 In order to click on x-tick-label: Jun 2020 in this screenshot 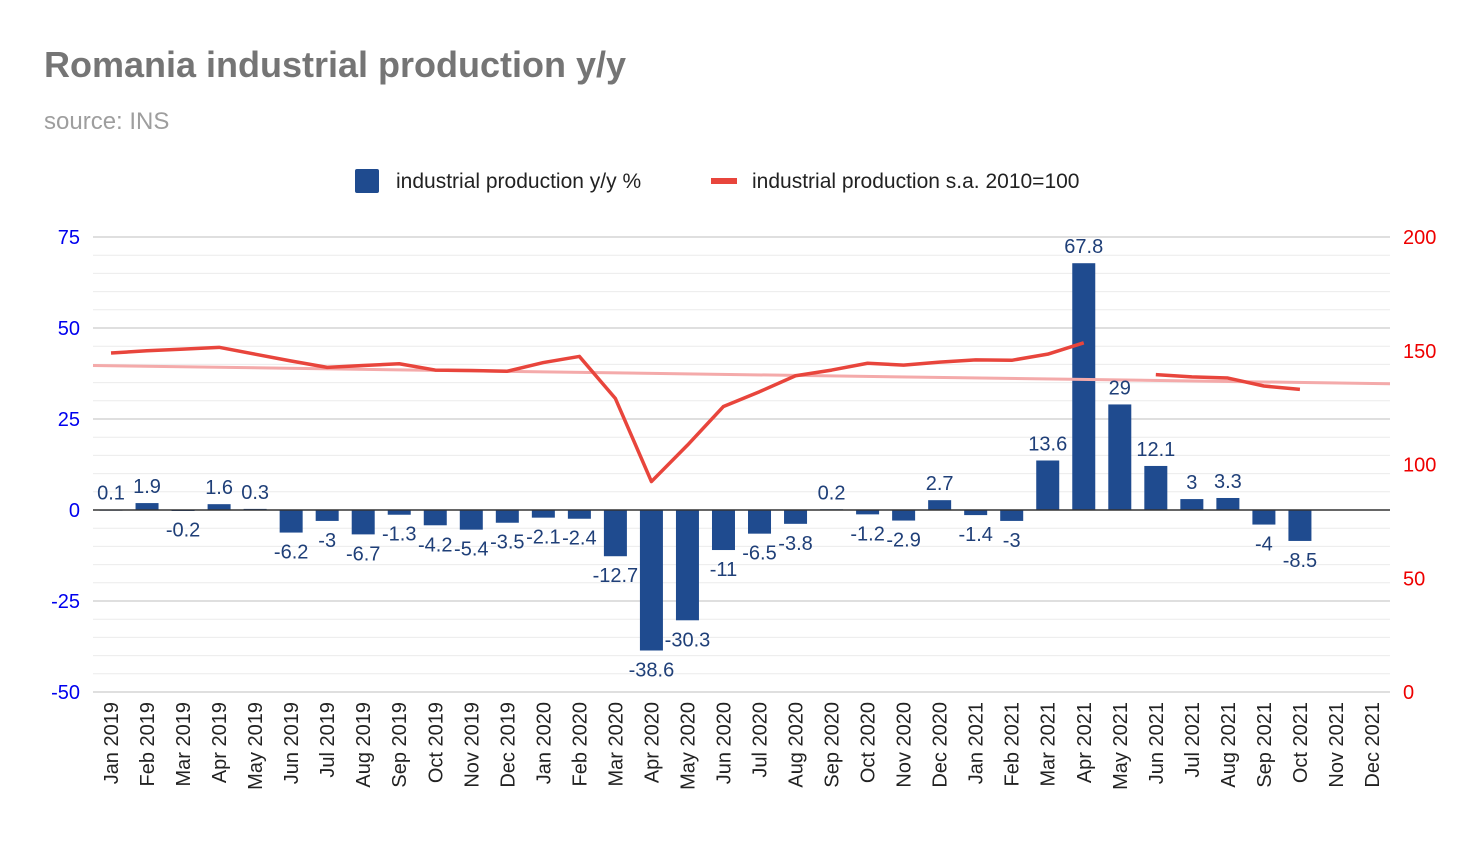, I will do `click(724, 743)`.